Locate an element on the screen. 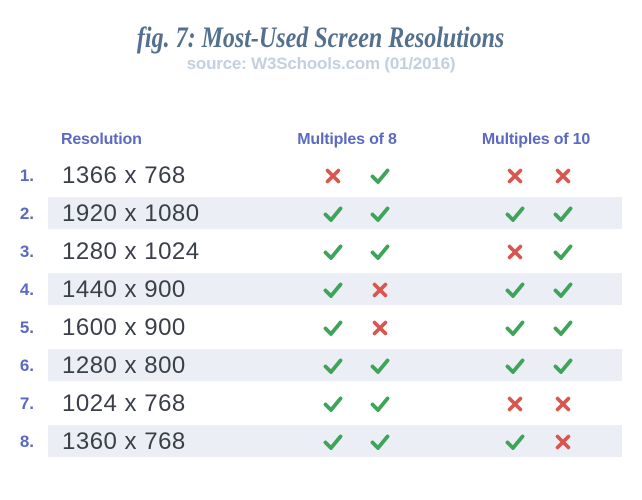  figure-title: fig. 7: Most-Used Screen Resolutions is located at coordinates (321, 40).